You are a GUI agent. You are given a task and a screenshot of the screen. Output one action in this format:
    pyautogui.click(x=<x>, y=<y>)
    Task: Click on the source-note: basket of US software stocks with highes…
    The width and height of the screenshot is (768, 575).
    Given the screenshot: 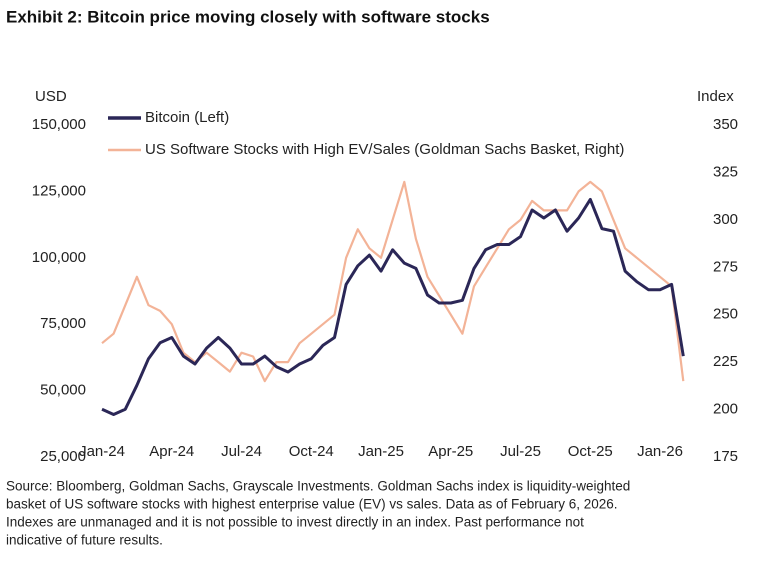 What is the action you would take?
    pyautogui.click(x=312, y=504)
    